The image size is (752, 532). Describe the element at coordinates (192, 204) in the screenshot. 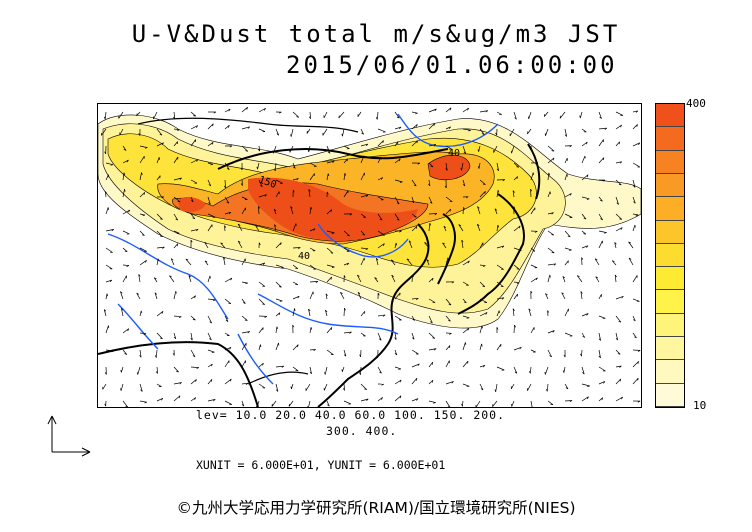

I see `dust-zone-300-b` at that location.